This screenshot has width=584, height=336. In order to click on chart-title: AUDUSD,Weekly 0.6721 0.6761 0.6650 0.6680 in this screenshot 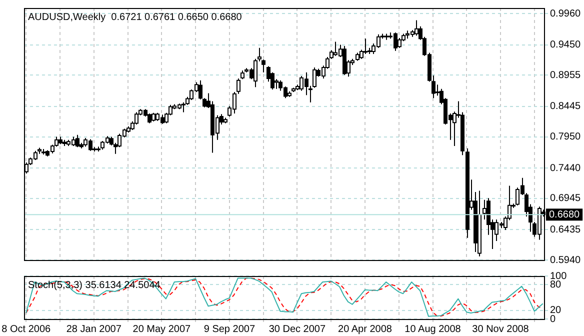, I will do `click(135, 17)`.